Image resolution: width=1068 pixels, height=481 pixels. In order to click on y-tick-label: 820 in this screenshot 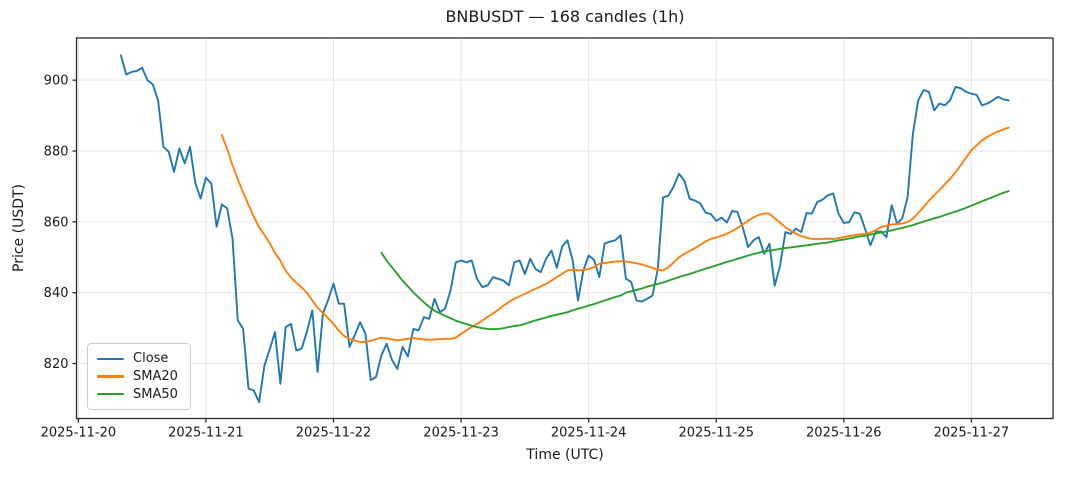, I will do `click(56, 364)`.